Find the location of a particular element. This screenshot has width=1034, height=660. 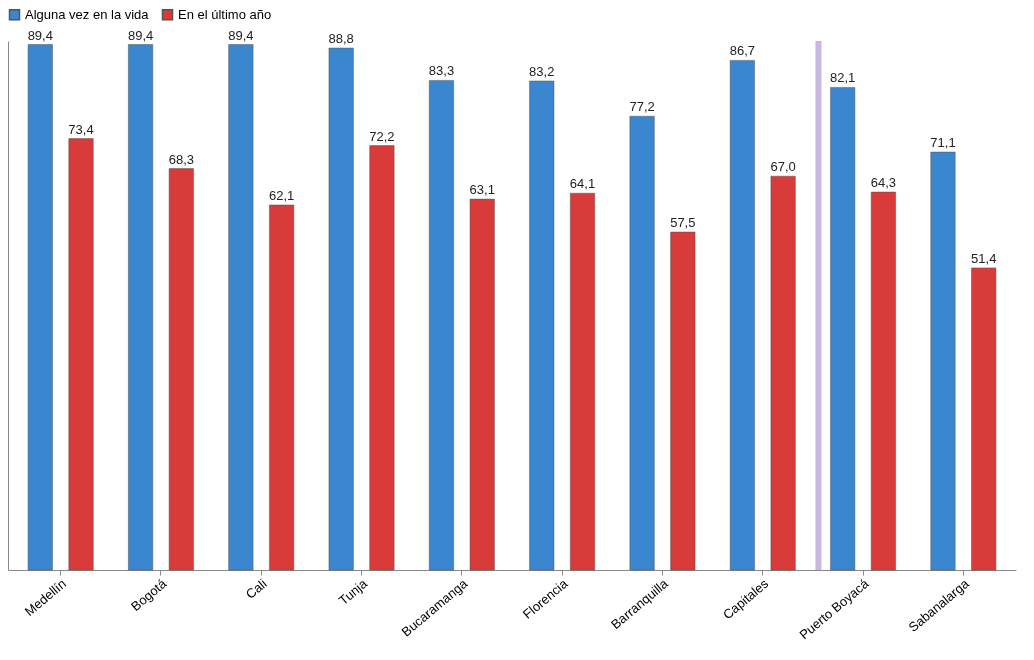

data-label: 57,5 is located at coordinates (683, 223).